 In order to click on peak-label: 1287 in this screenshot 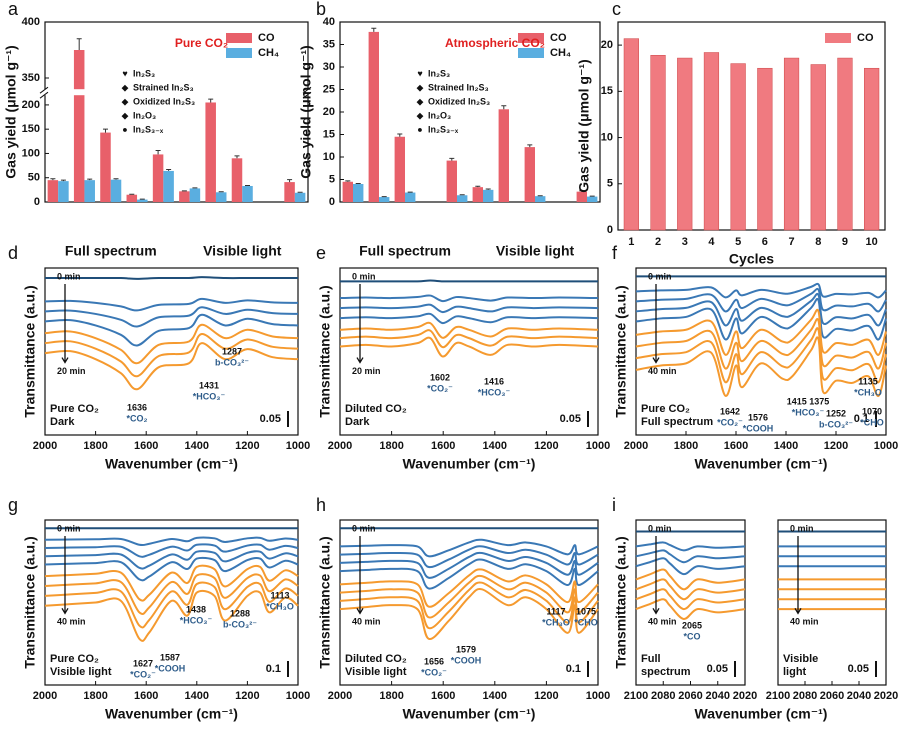, I will do `click(232, 351)`.